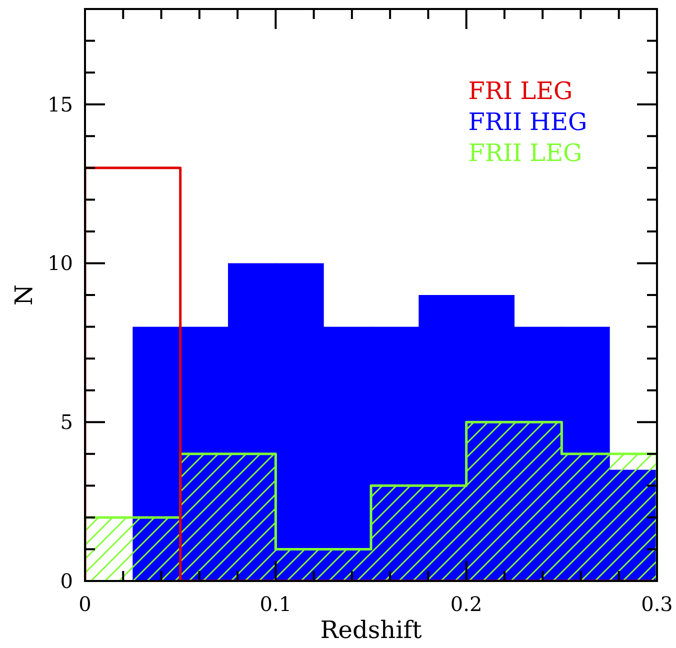 This screenshot has height=648, width=676. What do you see at coordinates (371, 630) in the screenshot?
I see `x-axis-title: Redshift` at bounding box center [371, 630].